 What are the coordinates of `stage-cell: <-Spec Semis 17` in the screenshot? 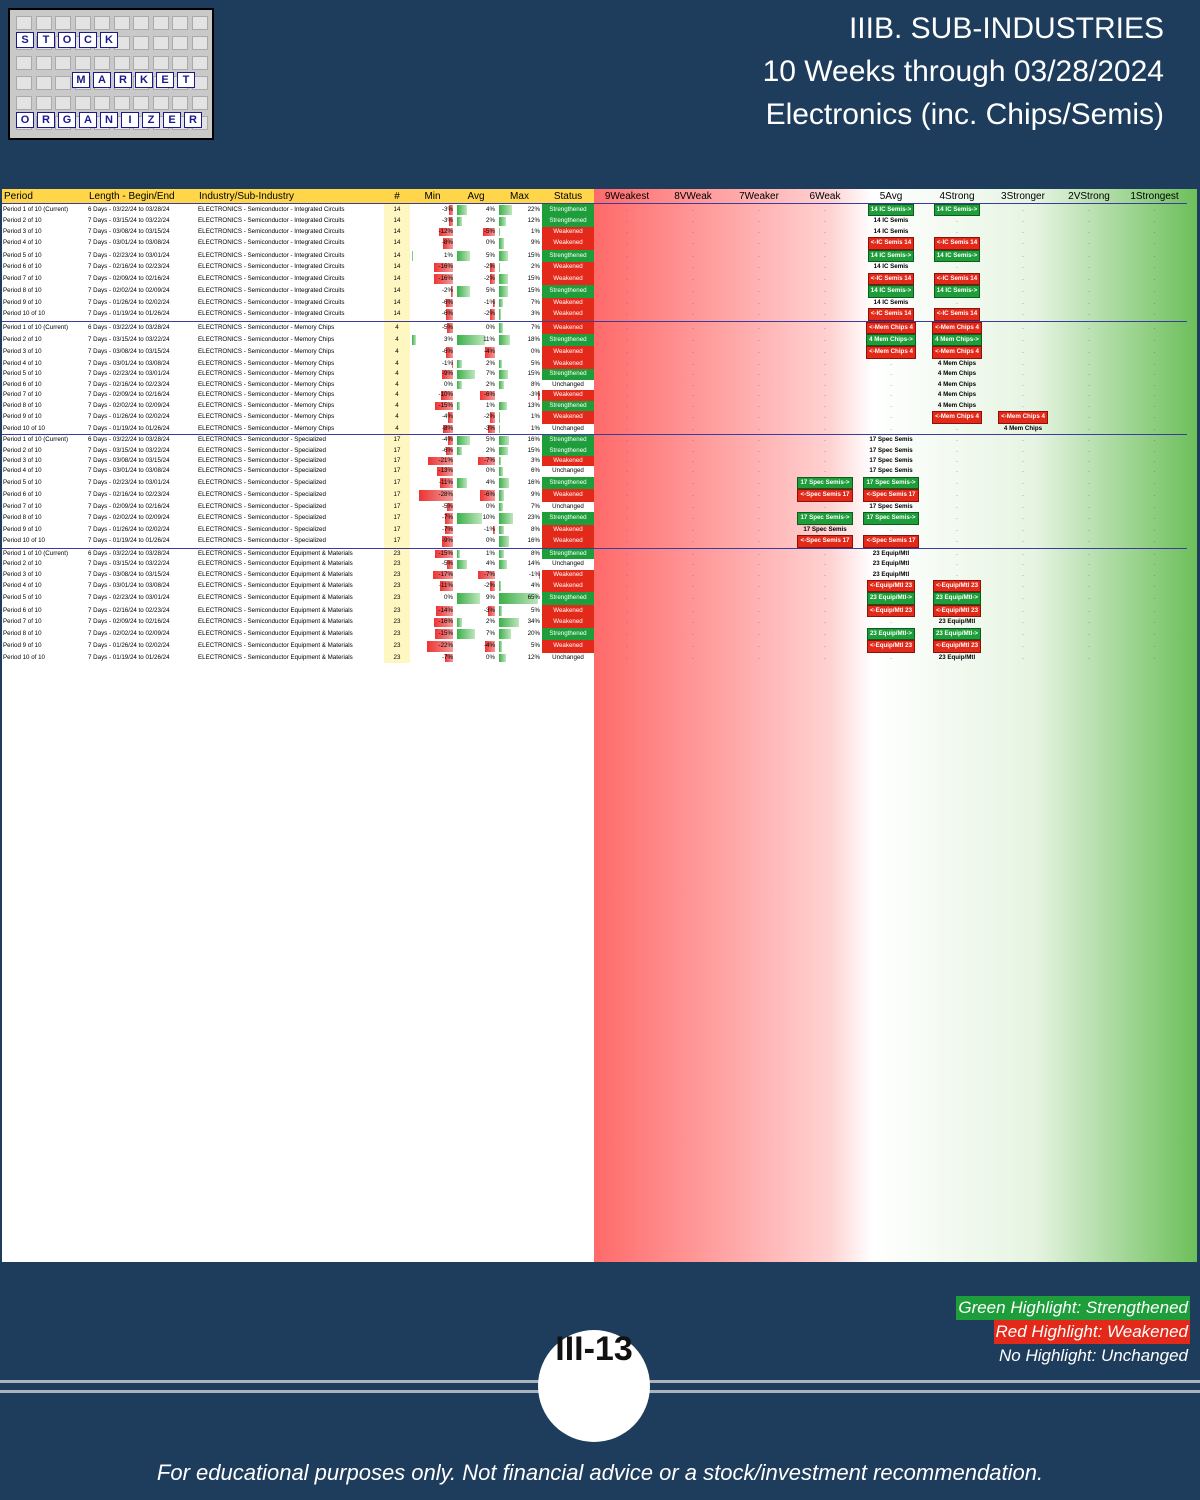 It's located at (891, 495).